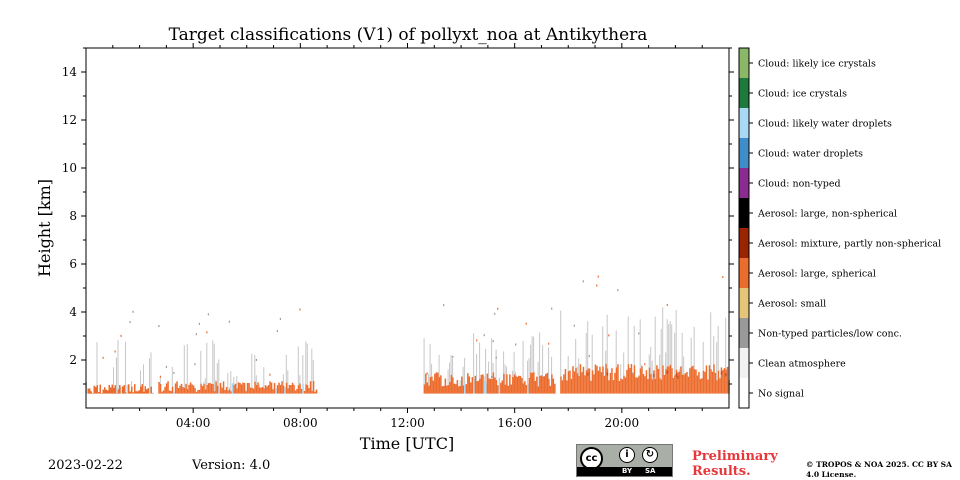 This screenshot has width=960, height=480. I want to click on y-tick-label: 12, so click(69, 120).